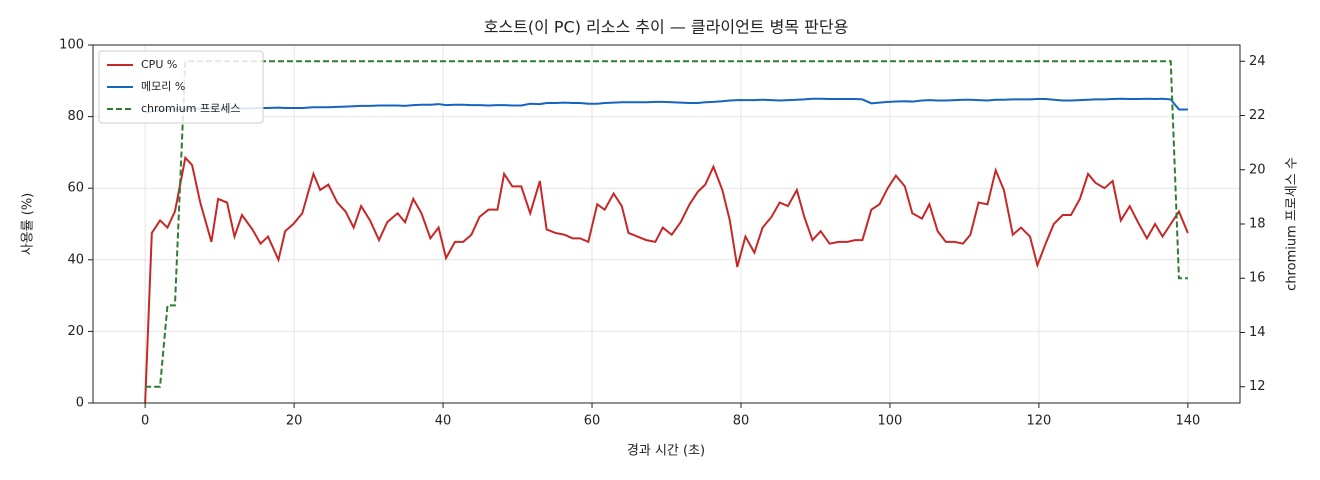 This screenshot has width=1320, height=480. I want to click on legend-label: chromium 프로세스, so click(190, 108).